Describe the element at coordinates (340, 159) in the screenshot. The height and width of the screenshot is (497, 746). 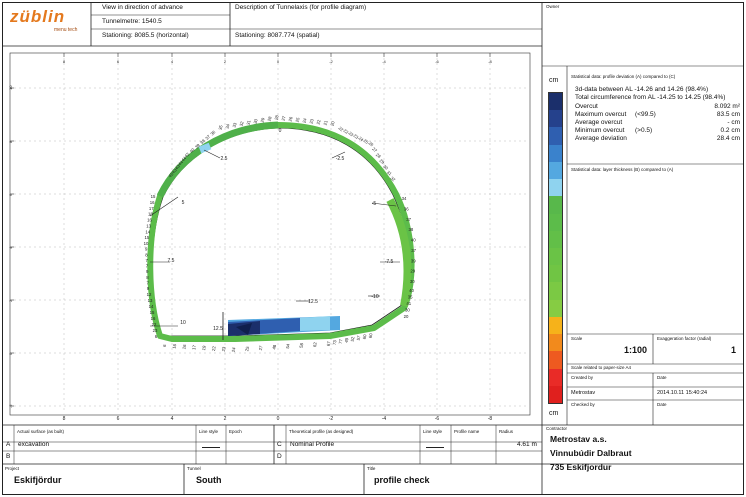
I see `distance-tag-minus-2-5: -2.5` at that location.